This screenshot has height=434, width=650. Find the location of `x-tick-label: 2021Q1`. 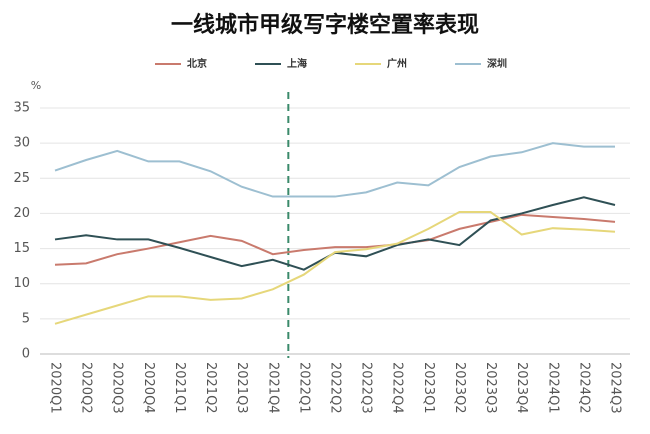

x-tick-label: 2021Q1 is located at coordinates (179, 388).